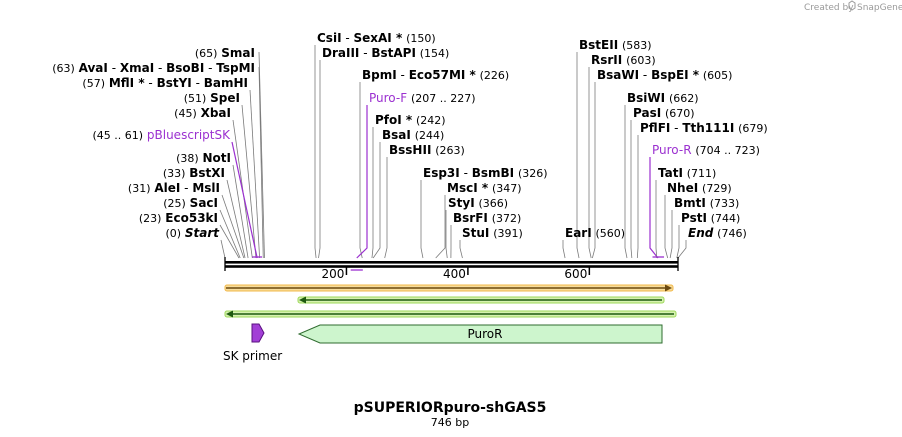 This screenshot has width=902, height=437. Describe the element at coordinates (508, 233) in the screenshot. I see `site-position: (391)` at that location.